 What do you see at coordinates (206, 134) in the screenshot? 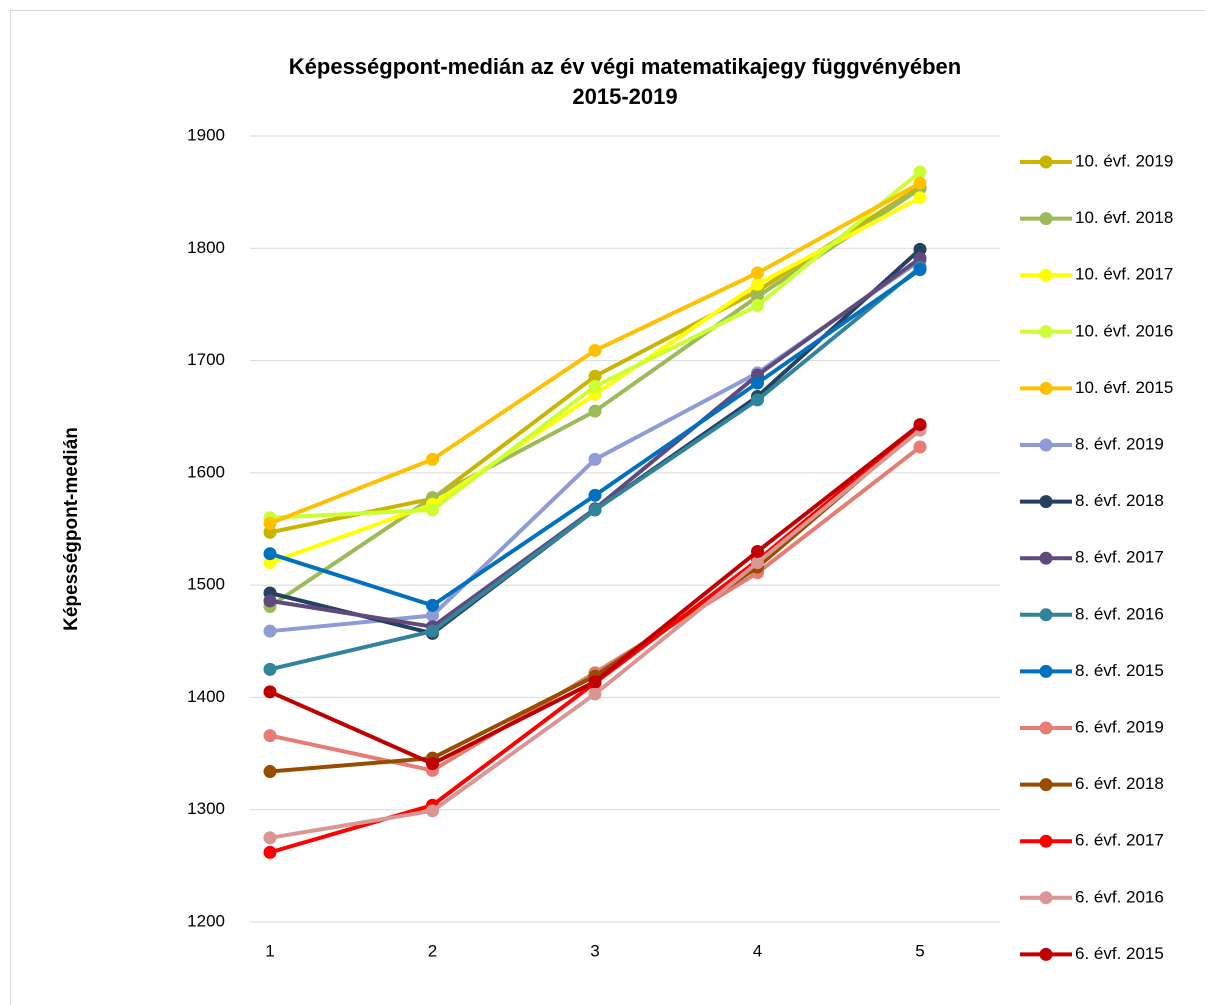
I see `y-tick-label: 1900` at bounding box center [206, 134].